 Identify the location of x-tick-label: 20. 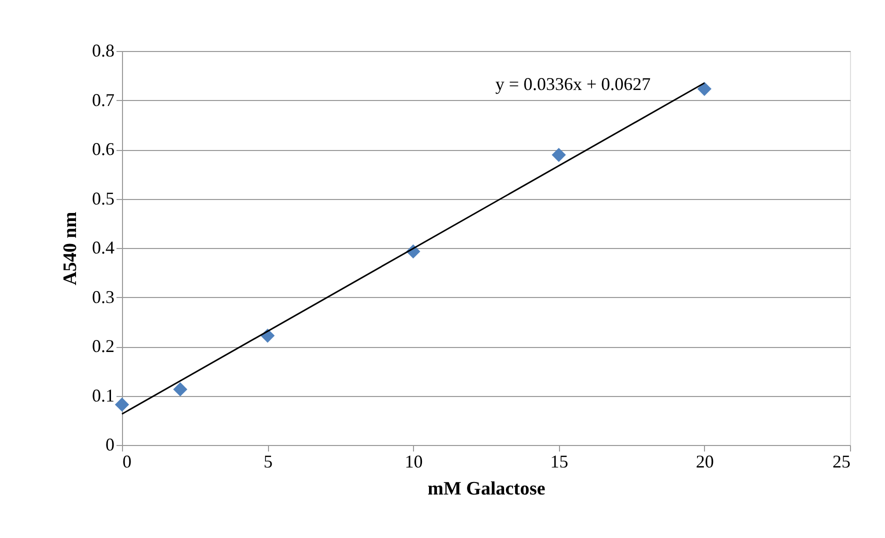
(705, 462).